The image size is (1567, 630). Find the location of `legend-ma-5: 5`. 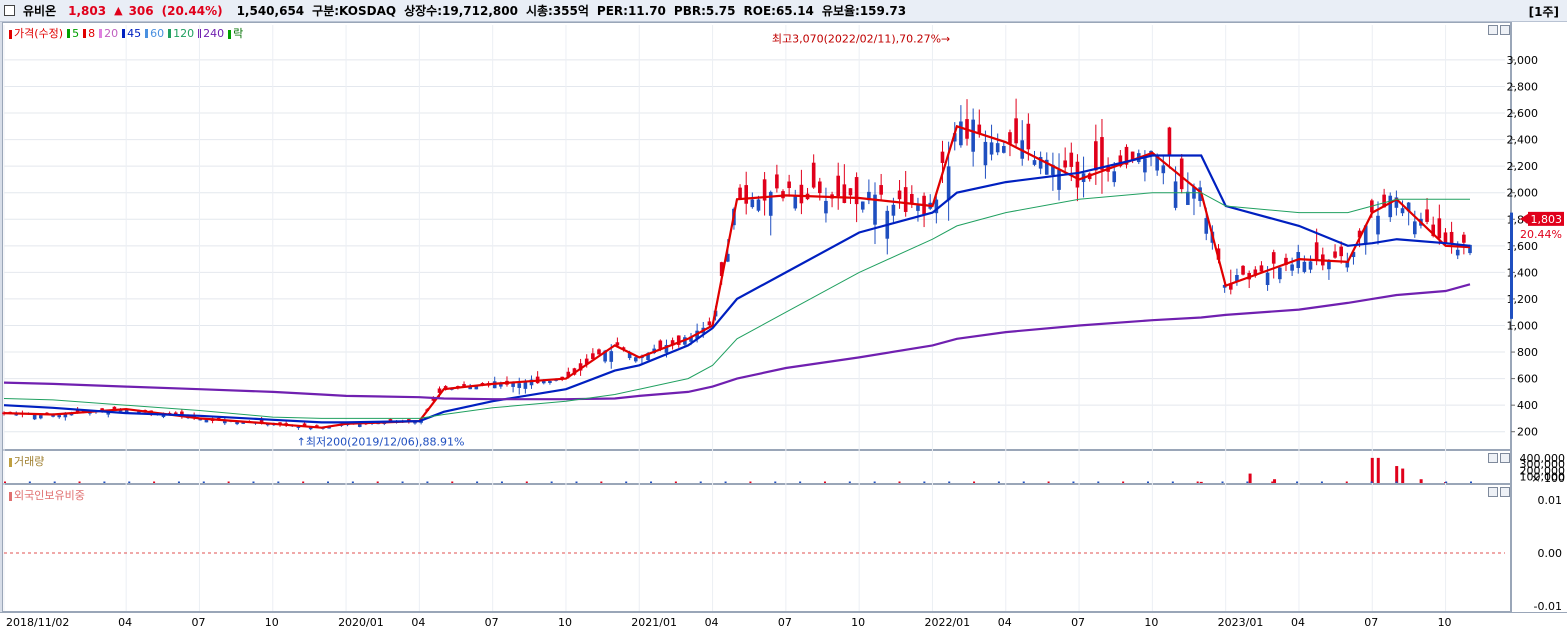

legend-ma-5: 5 is located at coordinates (76, 33).